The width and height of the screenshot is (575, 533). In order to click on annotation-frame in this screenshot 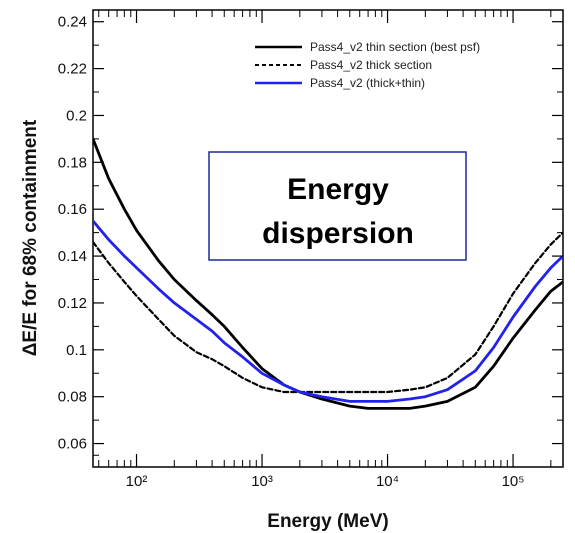, I will do `click(337, 206)`.